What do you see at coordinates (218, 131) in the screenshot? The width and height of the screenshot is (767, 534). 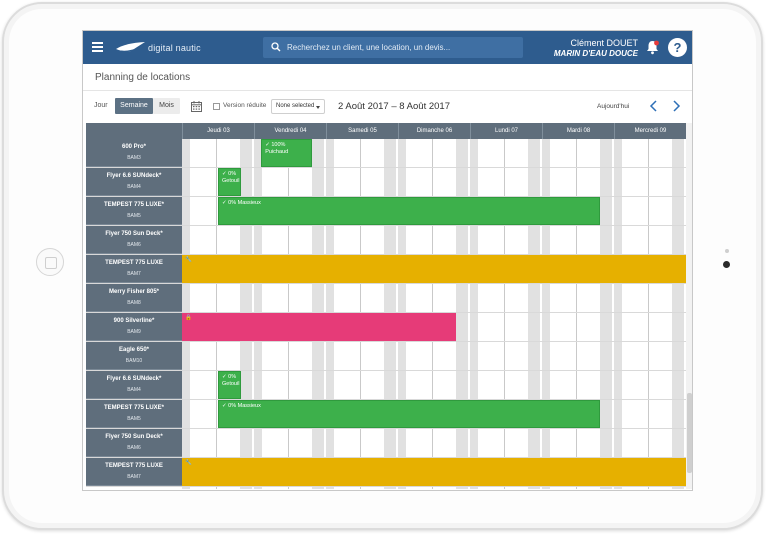 I see `day-header: Jeudi 03` at bounding box center [218, 131].